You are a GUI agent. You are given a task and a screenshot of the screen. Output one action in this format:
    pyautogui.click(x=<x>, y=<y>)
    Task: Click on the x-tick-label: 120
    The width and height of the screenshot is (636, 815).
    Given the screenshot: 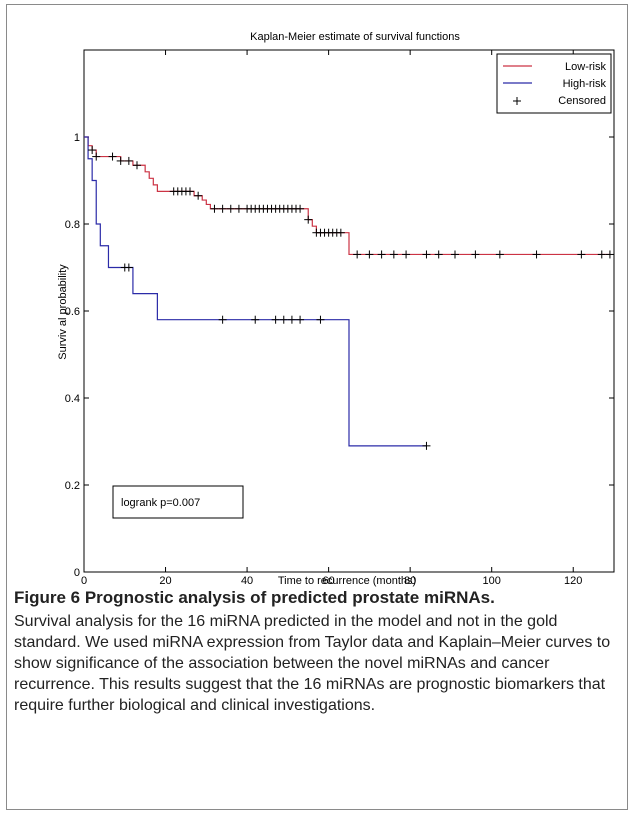 What is the action you would take?
    pyautogui.click(x=573, y=581)
    